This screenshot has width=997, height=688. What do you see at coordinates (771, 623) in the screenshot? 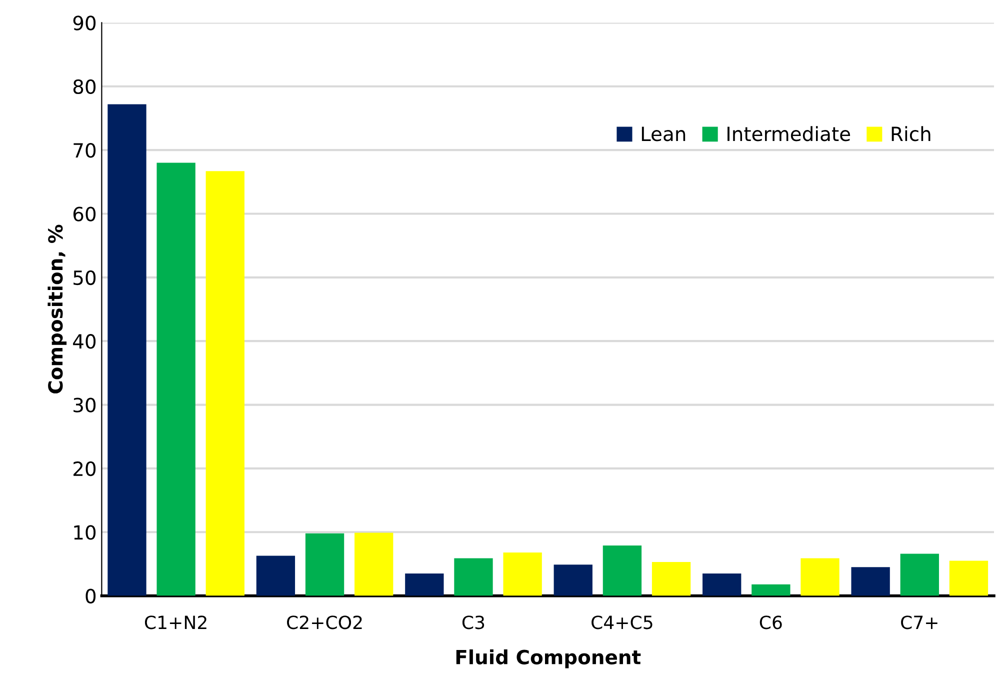
I see `x-tick-label: C6` at bounding box center [771, 623].